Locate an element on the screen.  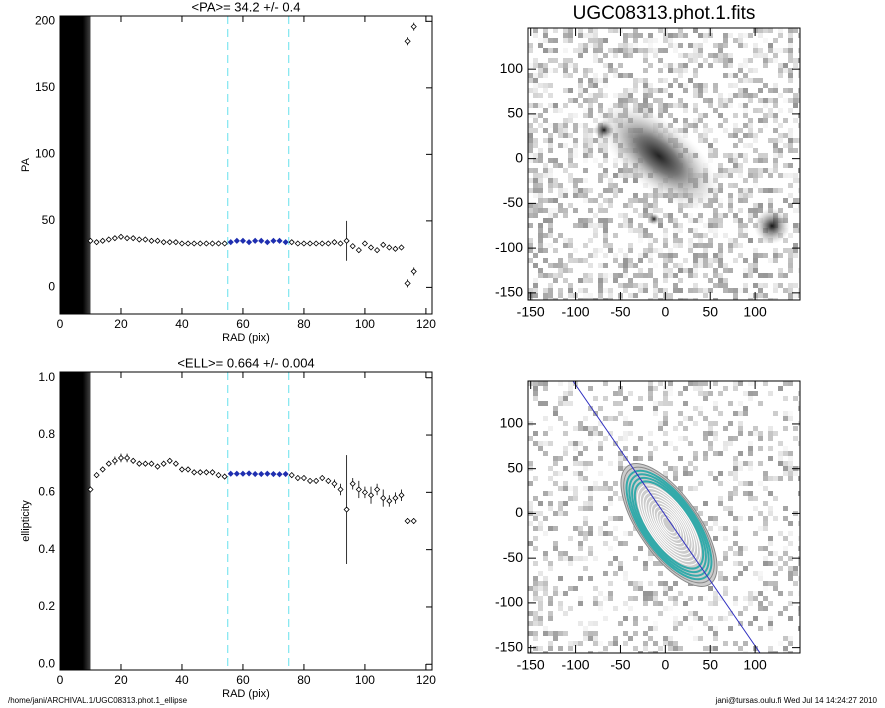
y-tick-label: 0 is located at coordinates (519, 157).